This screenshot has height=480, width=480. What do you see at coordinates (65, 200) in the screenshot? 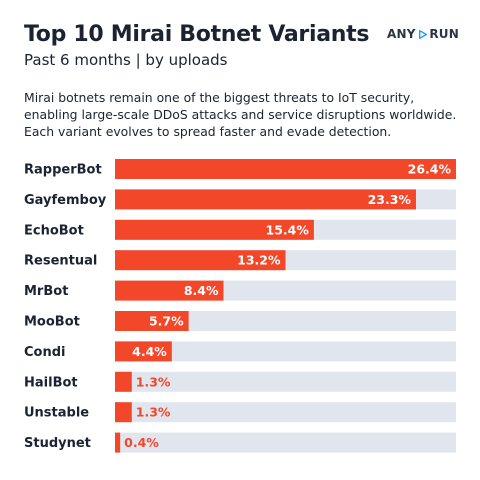
I see `category-label: Gayfemboy` at bounding box center [65, 200].